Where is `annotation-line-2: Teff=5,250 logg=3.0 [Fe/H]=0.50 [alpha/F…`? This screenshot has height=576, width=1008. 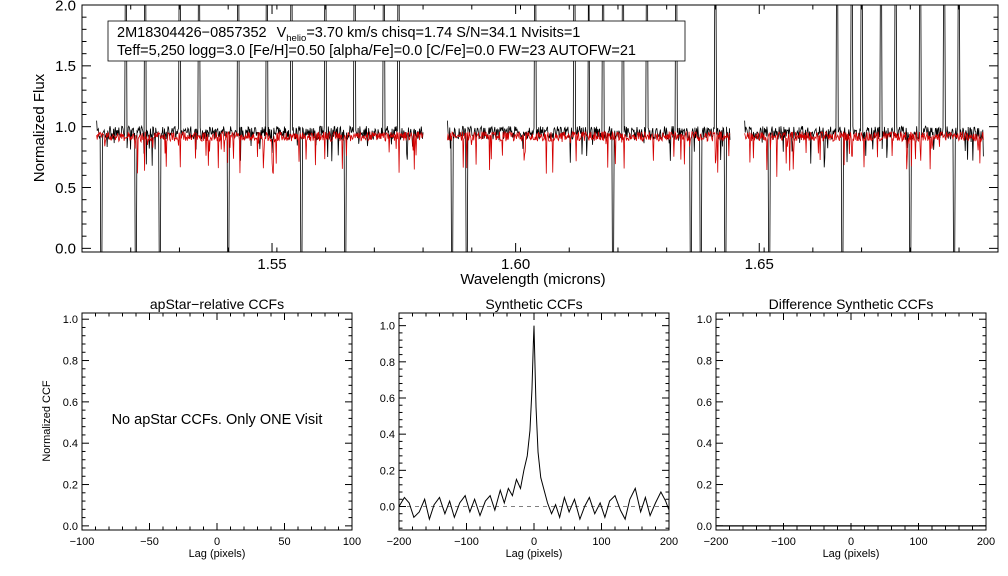
annotation-line-2: Teff=5,250 logg=3.0 [Fe/H]=0.50 [alpha/F… is located at coordinates (376, 51).